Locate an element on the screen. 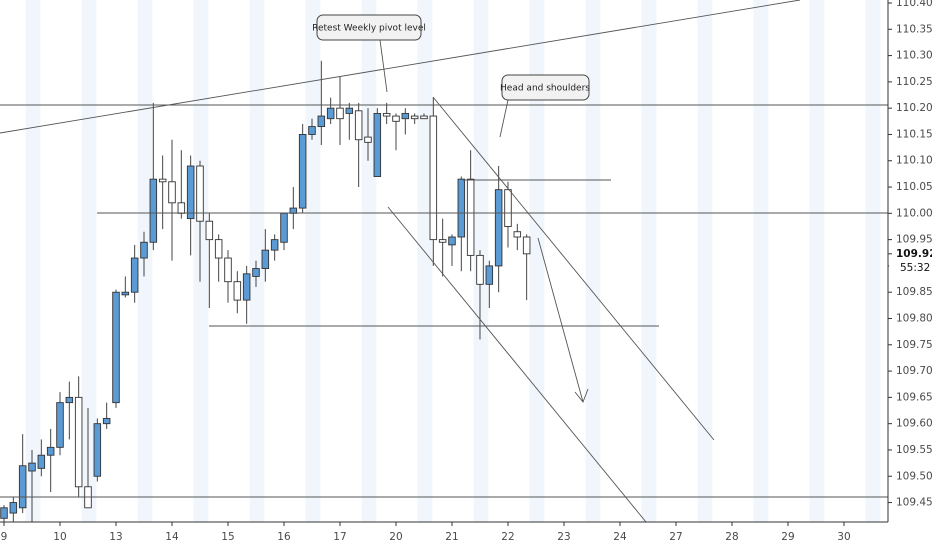 Image resolution: width=932 pixels, height=550 pixels. x-tick-label: 20 is located at coordinates (395, 537).